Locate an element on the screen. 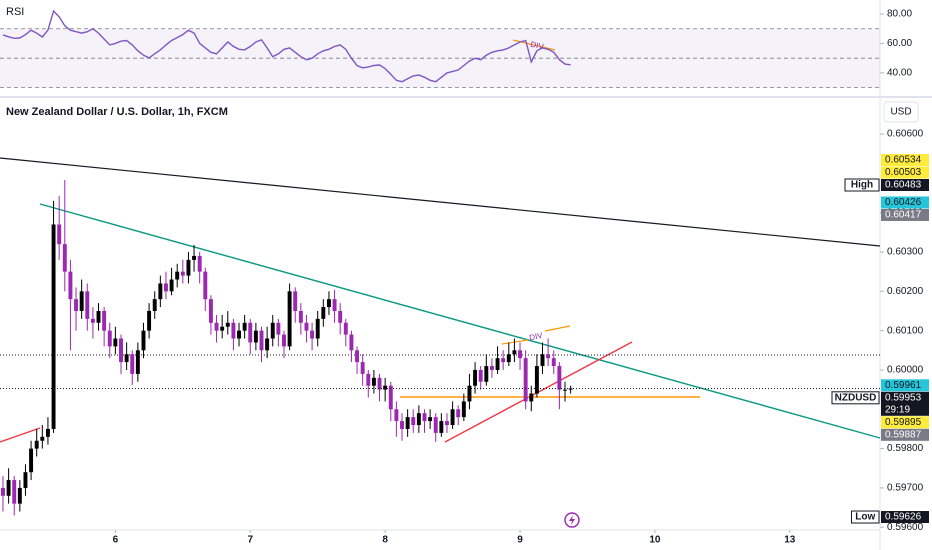 The height and width of the screenshot is (550, 932). price-tag-name: High is located at coordinates (862, 185).